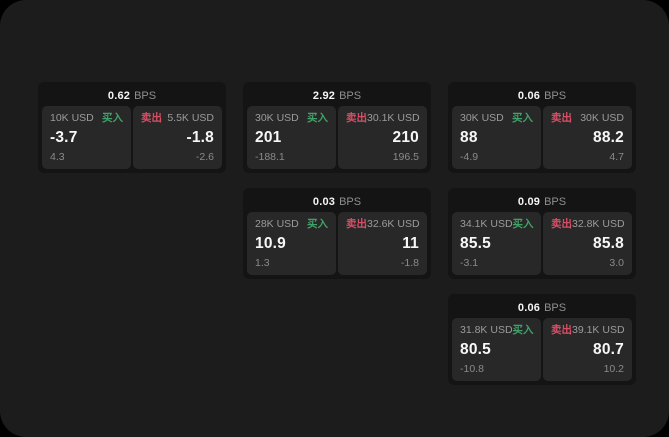 The image size is (669, 437). Describe the element at coordinates (608, 243) in the screenshot. I see `sell-price-value: 85.8` at that location.